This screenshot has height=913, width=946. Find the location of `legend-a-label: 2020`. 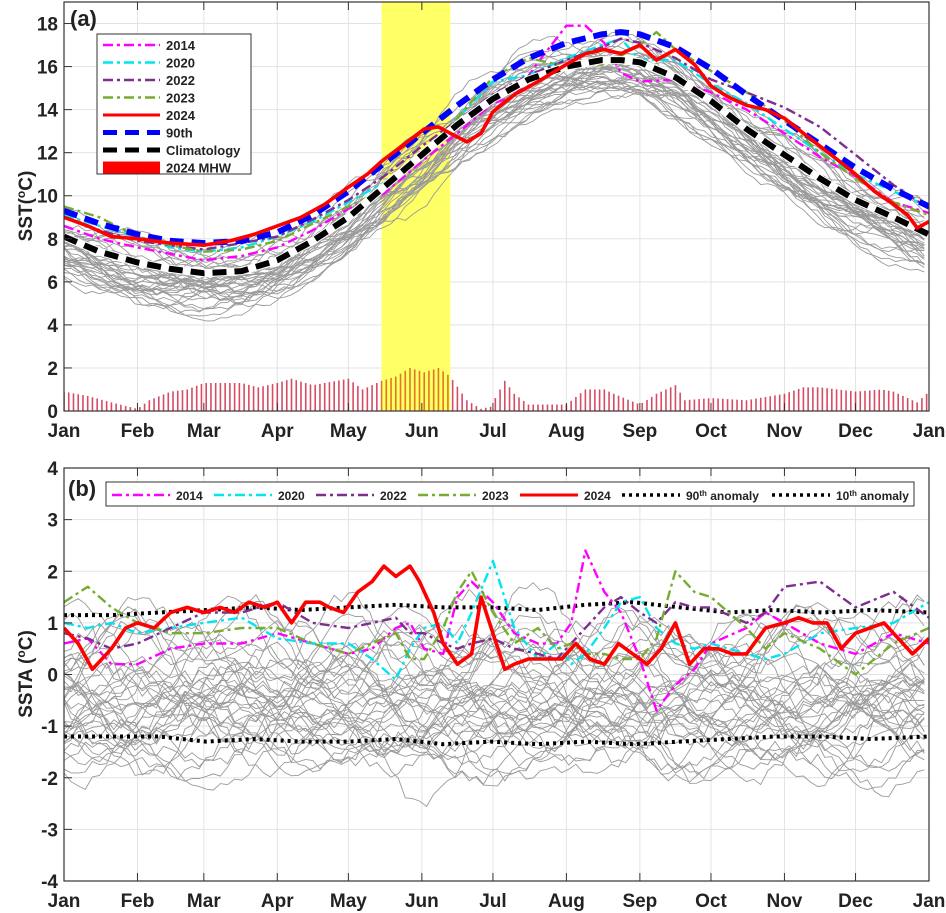

legend-a-label: 2020 is located at coordinates (180, 63).